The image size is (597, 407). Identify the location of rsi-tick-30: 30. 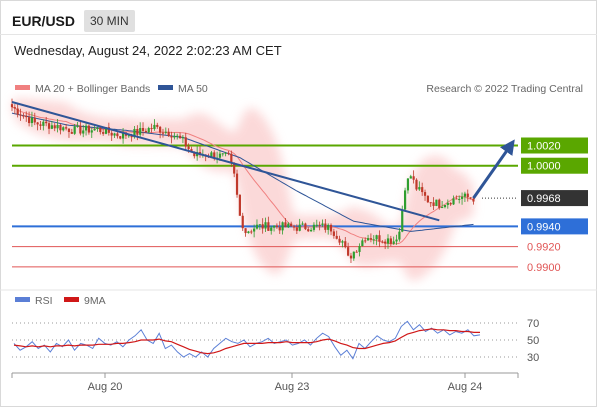
(533, 358).